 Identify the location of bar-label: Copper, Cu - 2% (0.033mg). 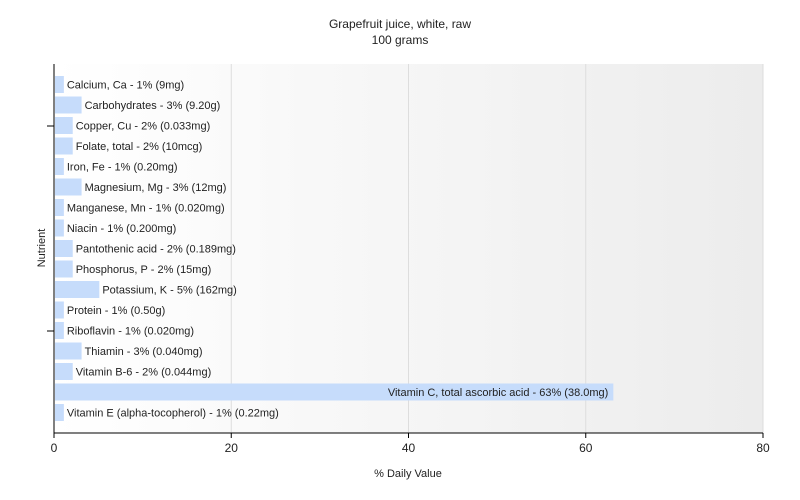
(143, 127).